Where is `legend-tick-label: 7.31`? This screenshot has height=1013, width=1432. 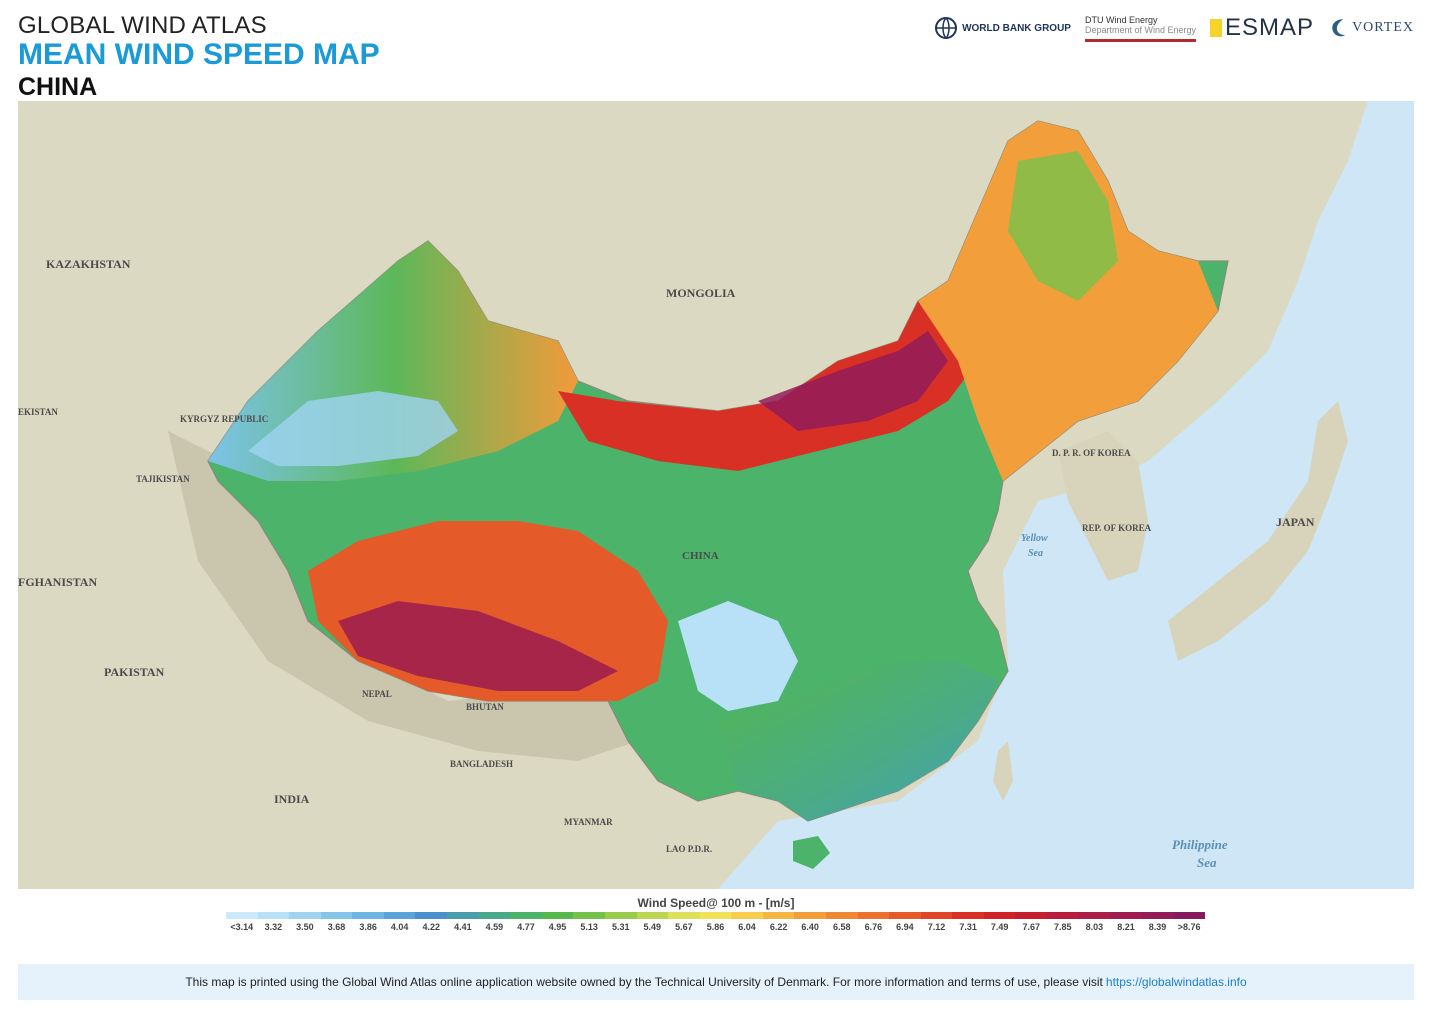 legend-tick-label: 7.31 is located at coordinates (968, 927).